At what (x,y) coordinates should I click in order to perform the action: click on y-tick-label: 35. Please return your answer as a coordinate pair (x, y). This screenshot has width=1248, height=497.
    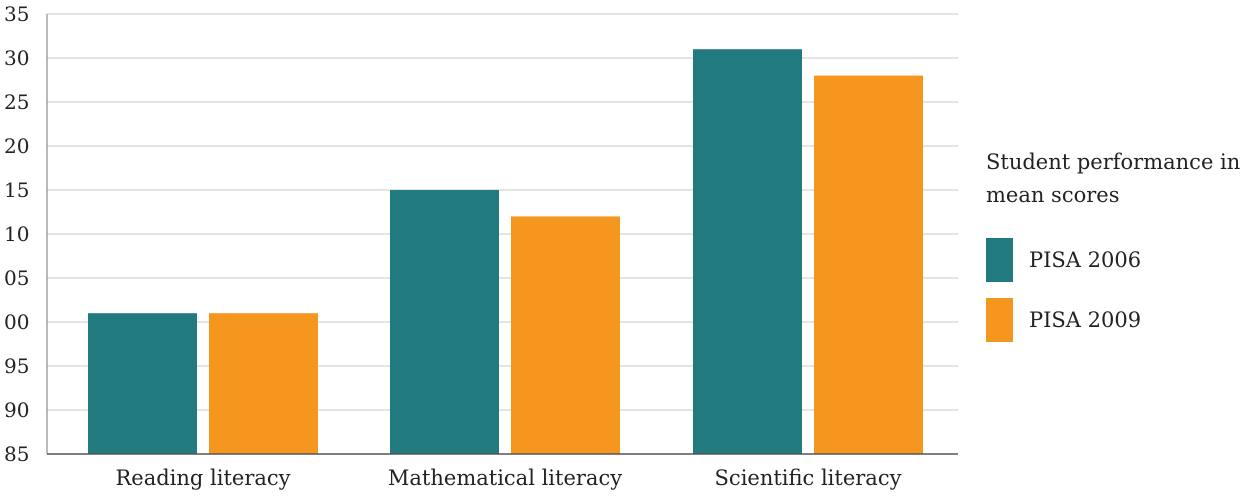
    Looking at the image, I should click on (16, 14).